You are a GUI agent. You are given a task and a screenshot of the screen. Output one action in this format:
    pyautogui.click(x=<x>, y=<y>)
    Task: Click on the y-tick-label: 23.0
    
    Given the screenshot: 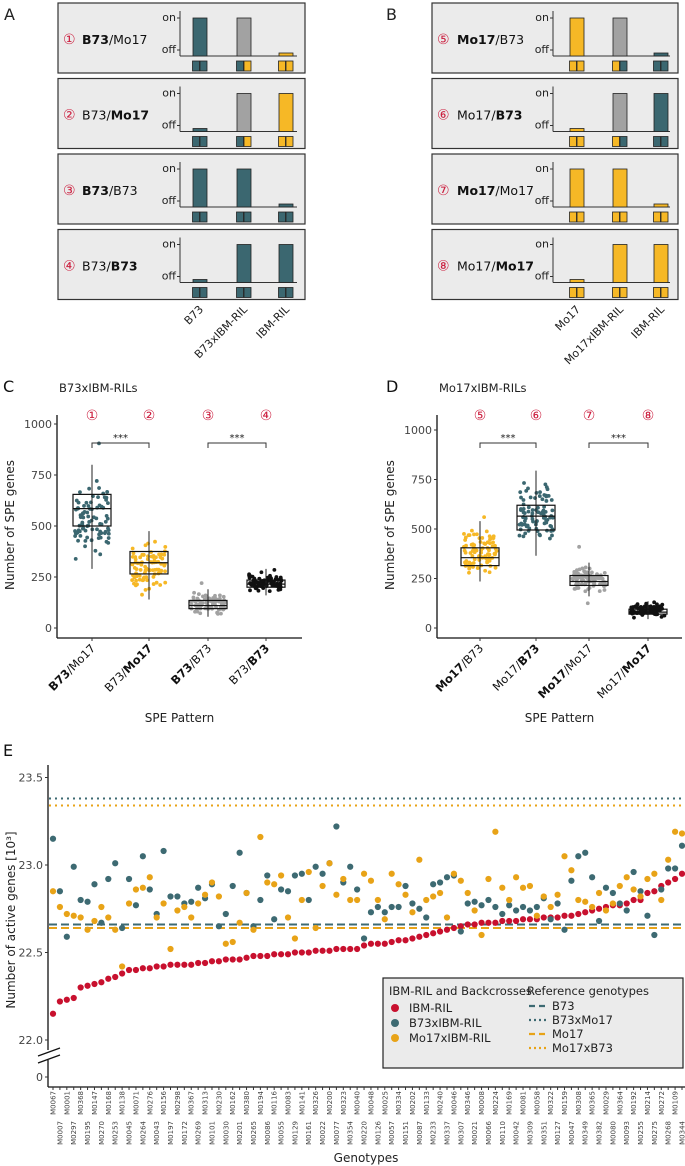 What is the action you would take?
    pyautogui.click(x=31, y=865)
    